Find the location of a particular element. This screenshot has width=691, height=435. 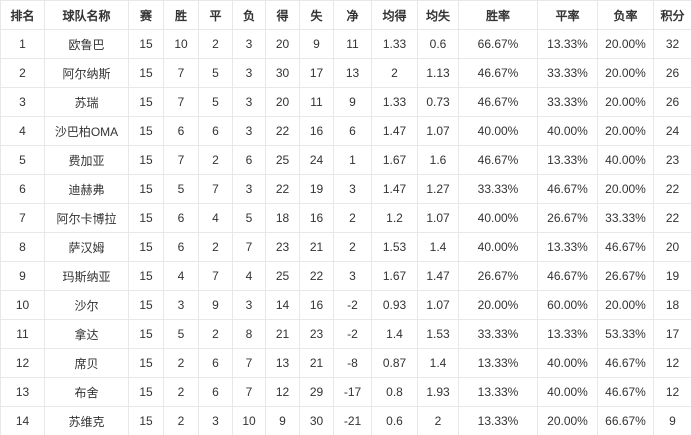

team-name-cell: 阿尔纳斯 is located at coordinates (86, 73).